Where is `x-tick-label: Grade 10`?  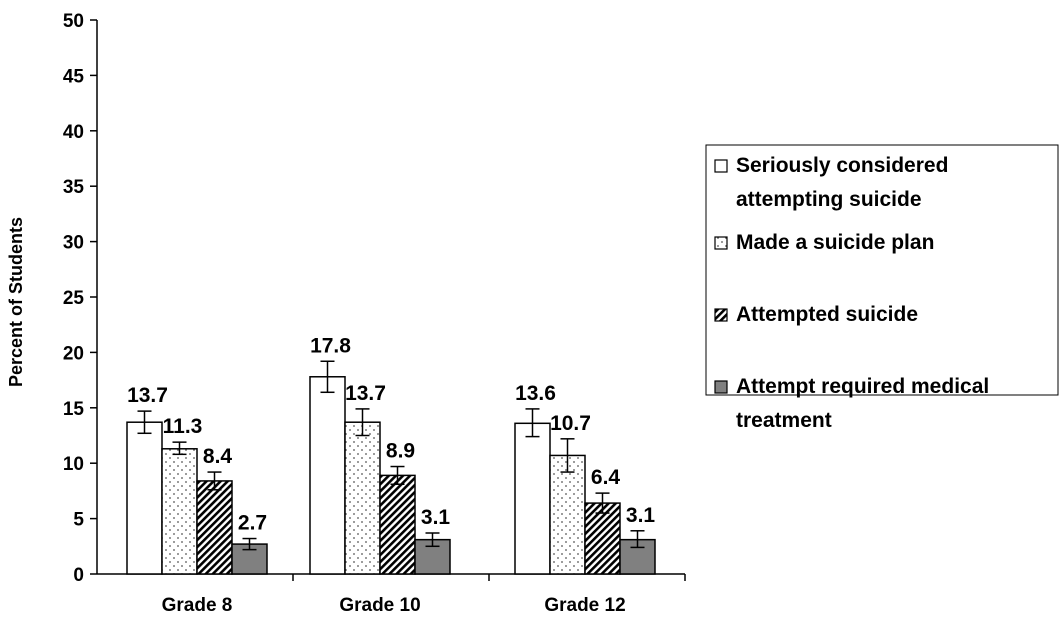
x-tick-label: Grade 10 is located at coordinates (379, 605).